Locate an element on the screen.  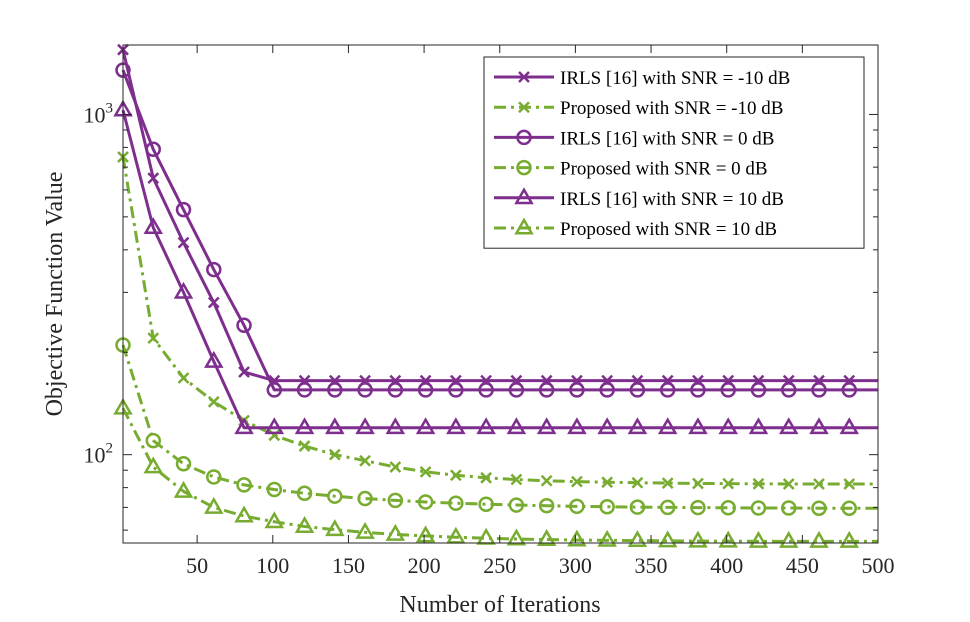
x-tick-label: 350 is located at coordinates (651, 565).